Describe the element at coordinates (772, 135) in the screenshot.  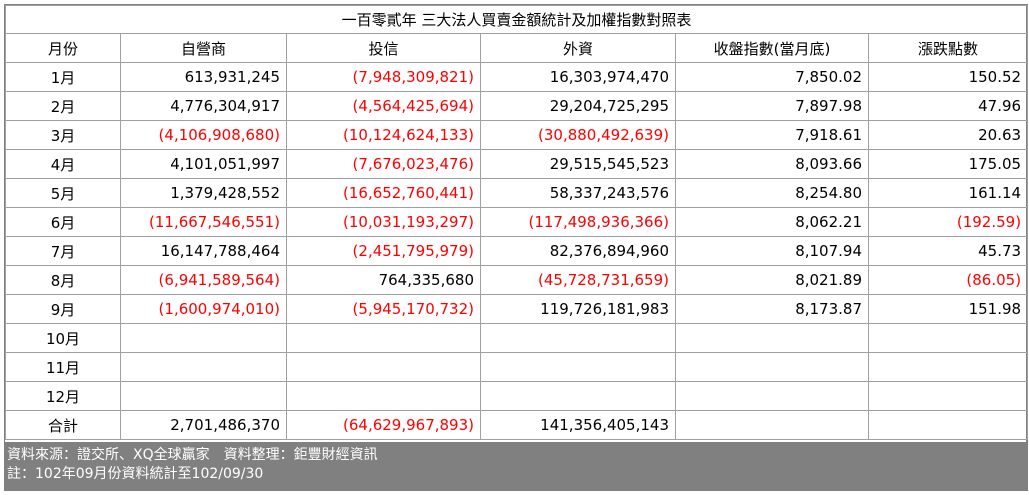
I see `index-cell: 7,918.61` at that location.